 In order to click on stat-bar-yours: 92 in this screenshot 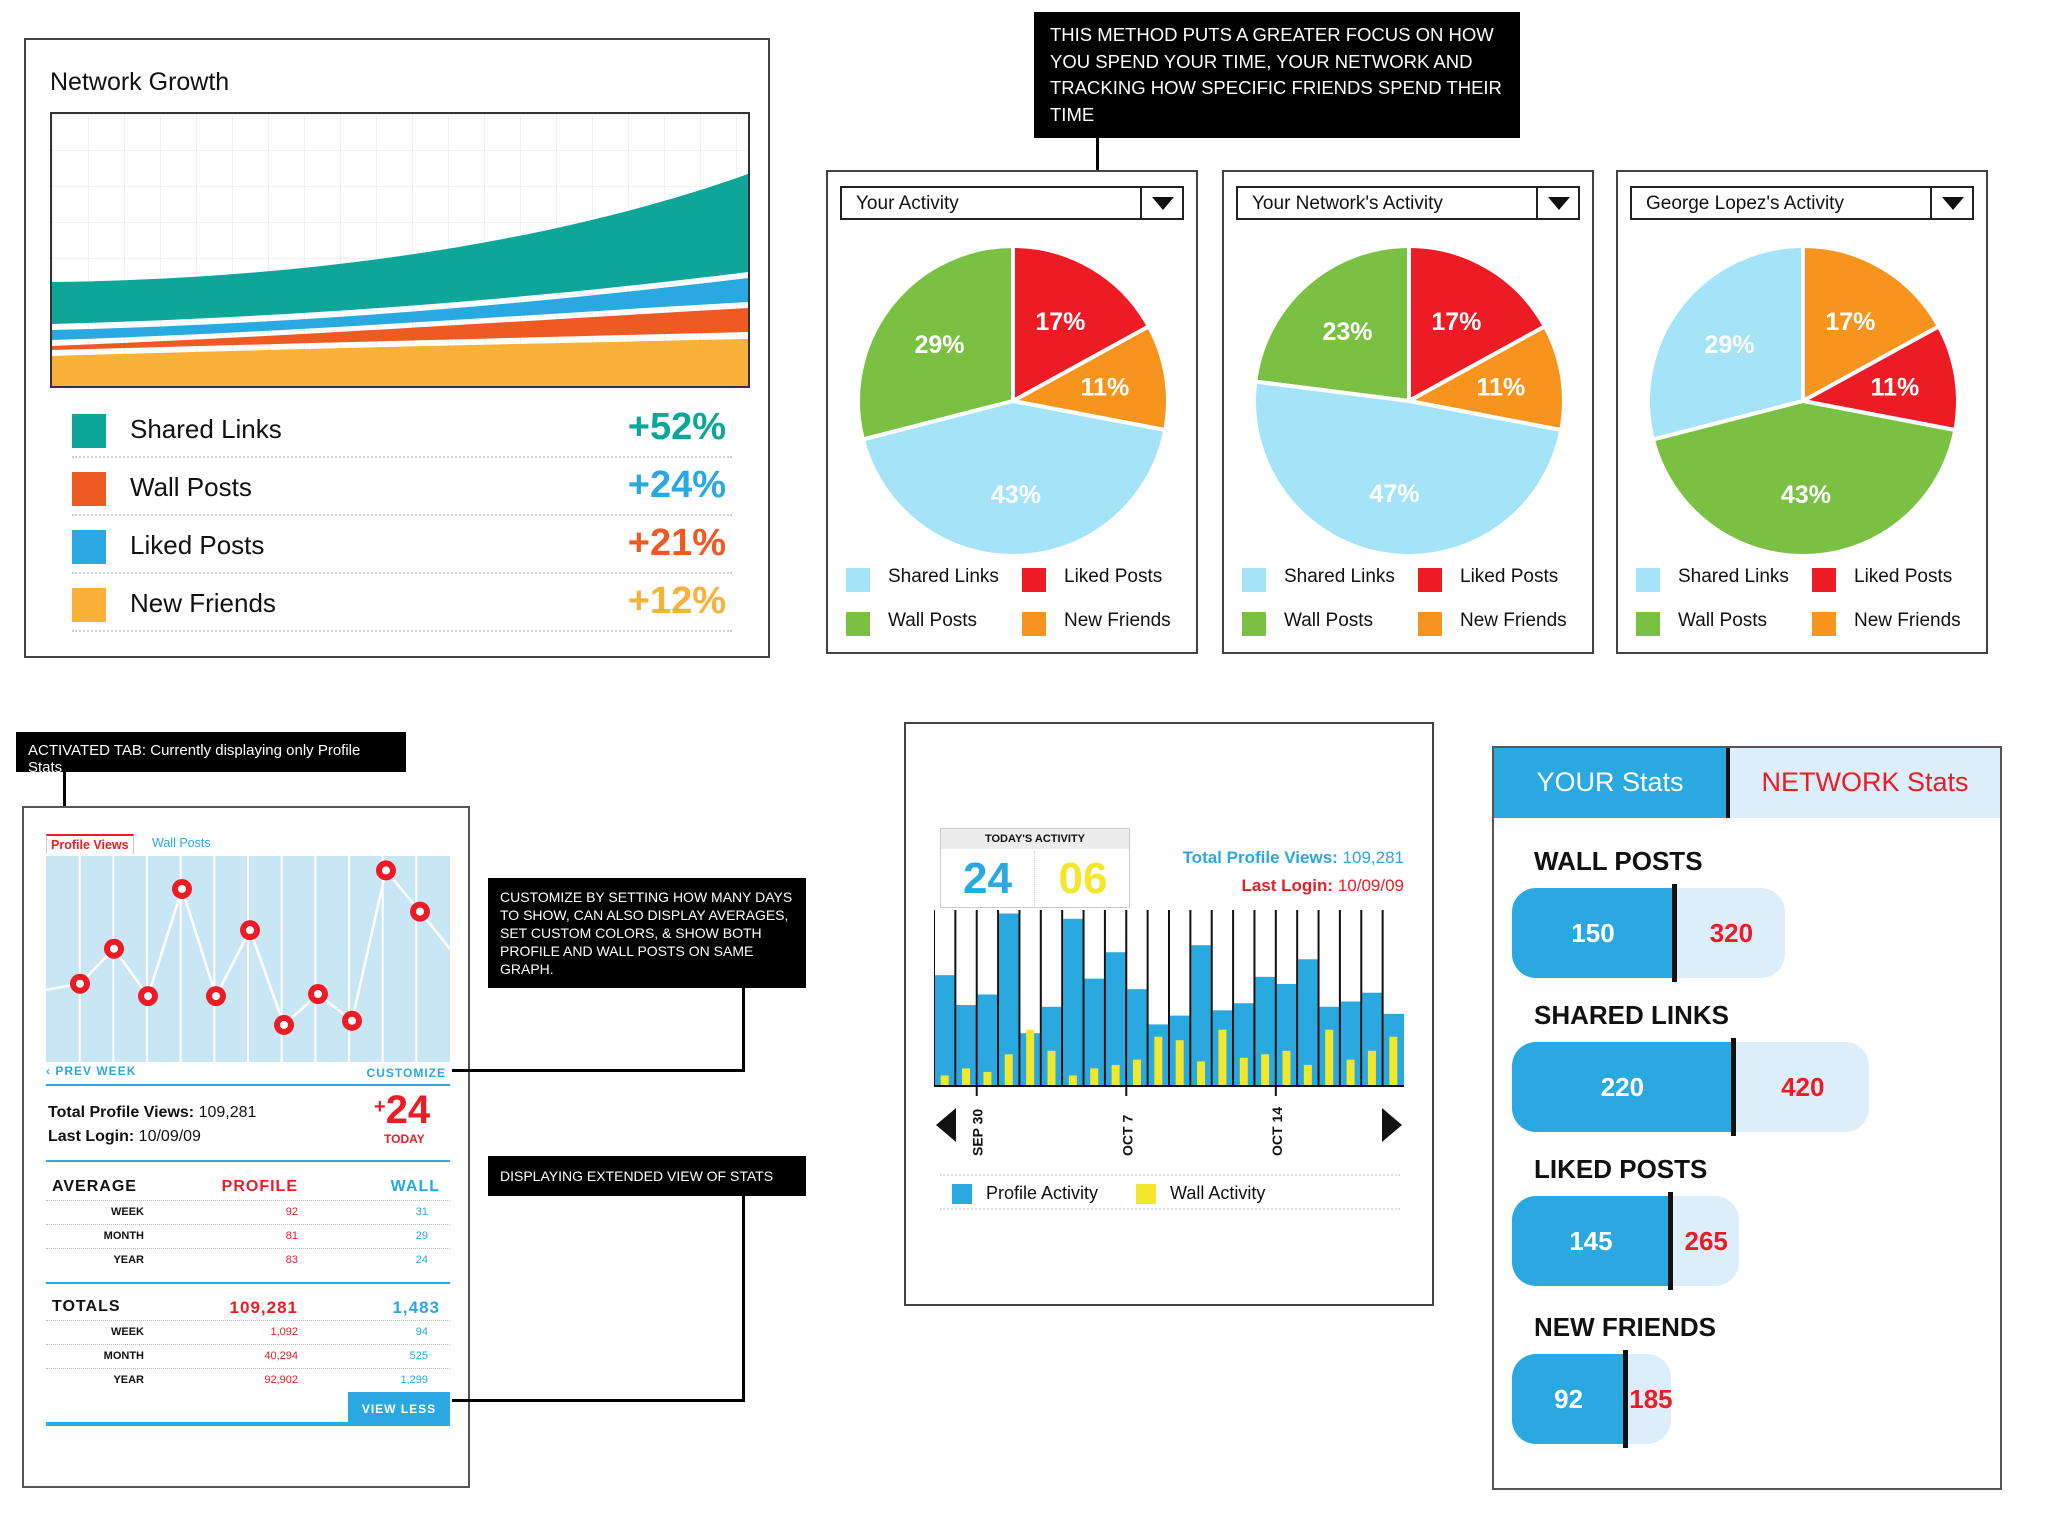, I will do `click(1569, 1399)`.